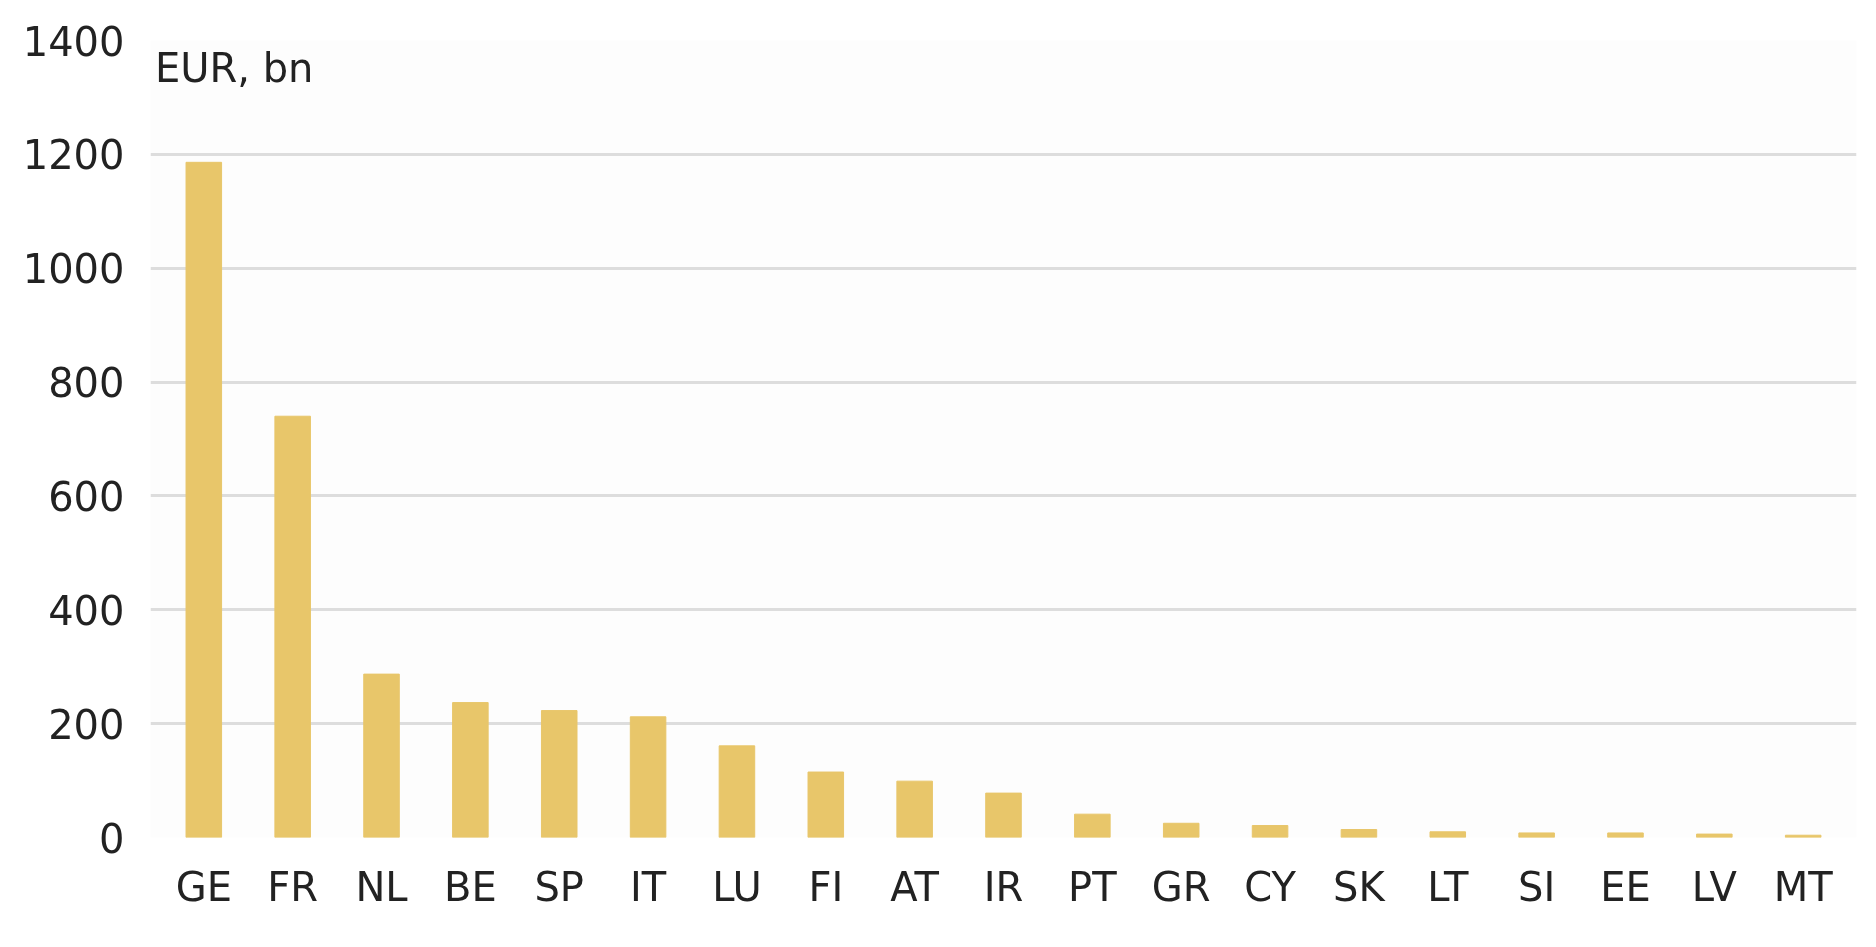  Describe the element at coordinates (112, 838) in the screenshot. I see `y-tick-label: 0` at that location.